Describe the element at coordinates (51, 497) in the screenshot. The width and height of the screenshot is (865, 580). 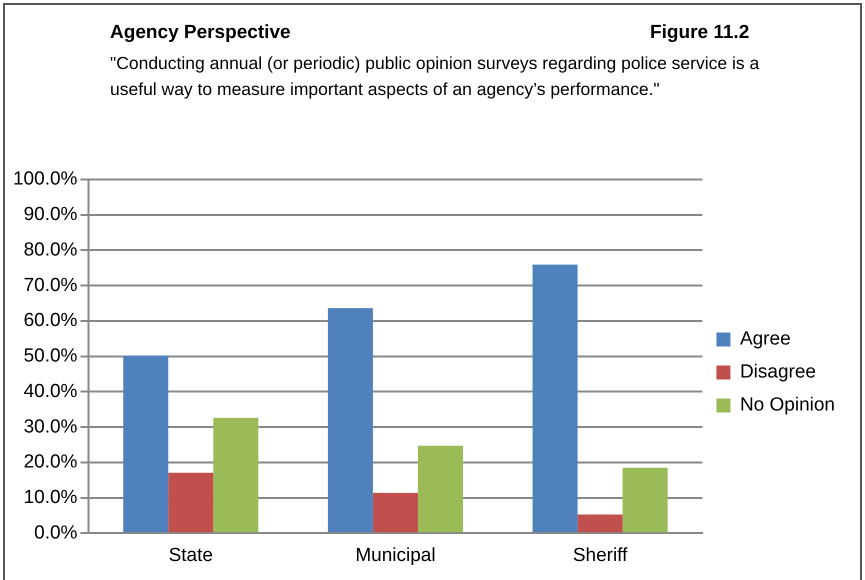
I see `y-tick-label: 10.0%` at that location.